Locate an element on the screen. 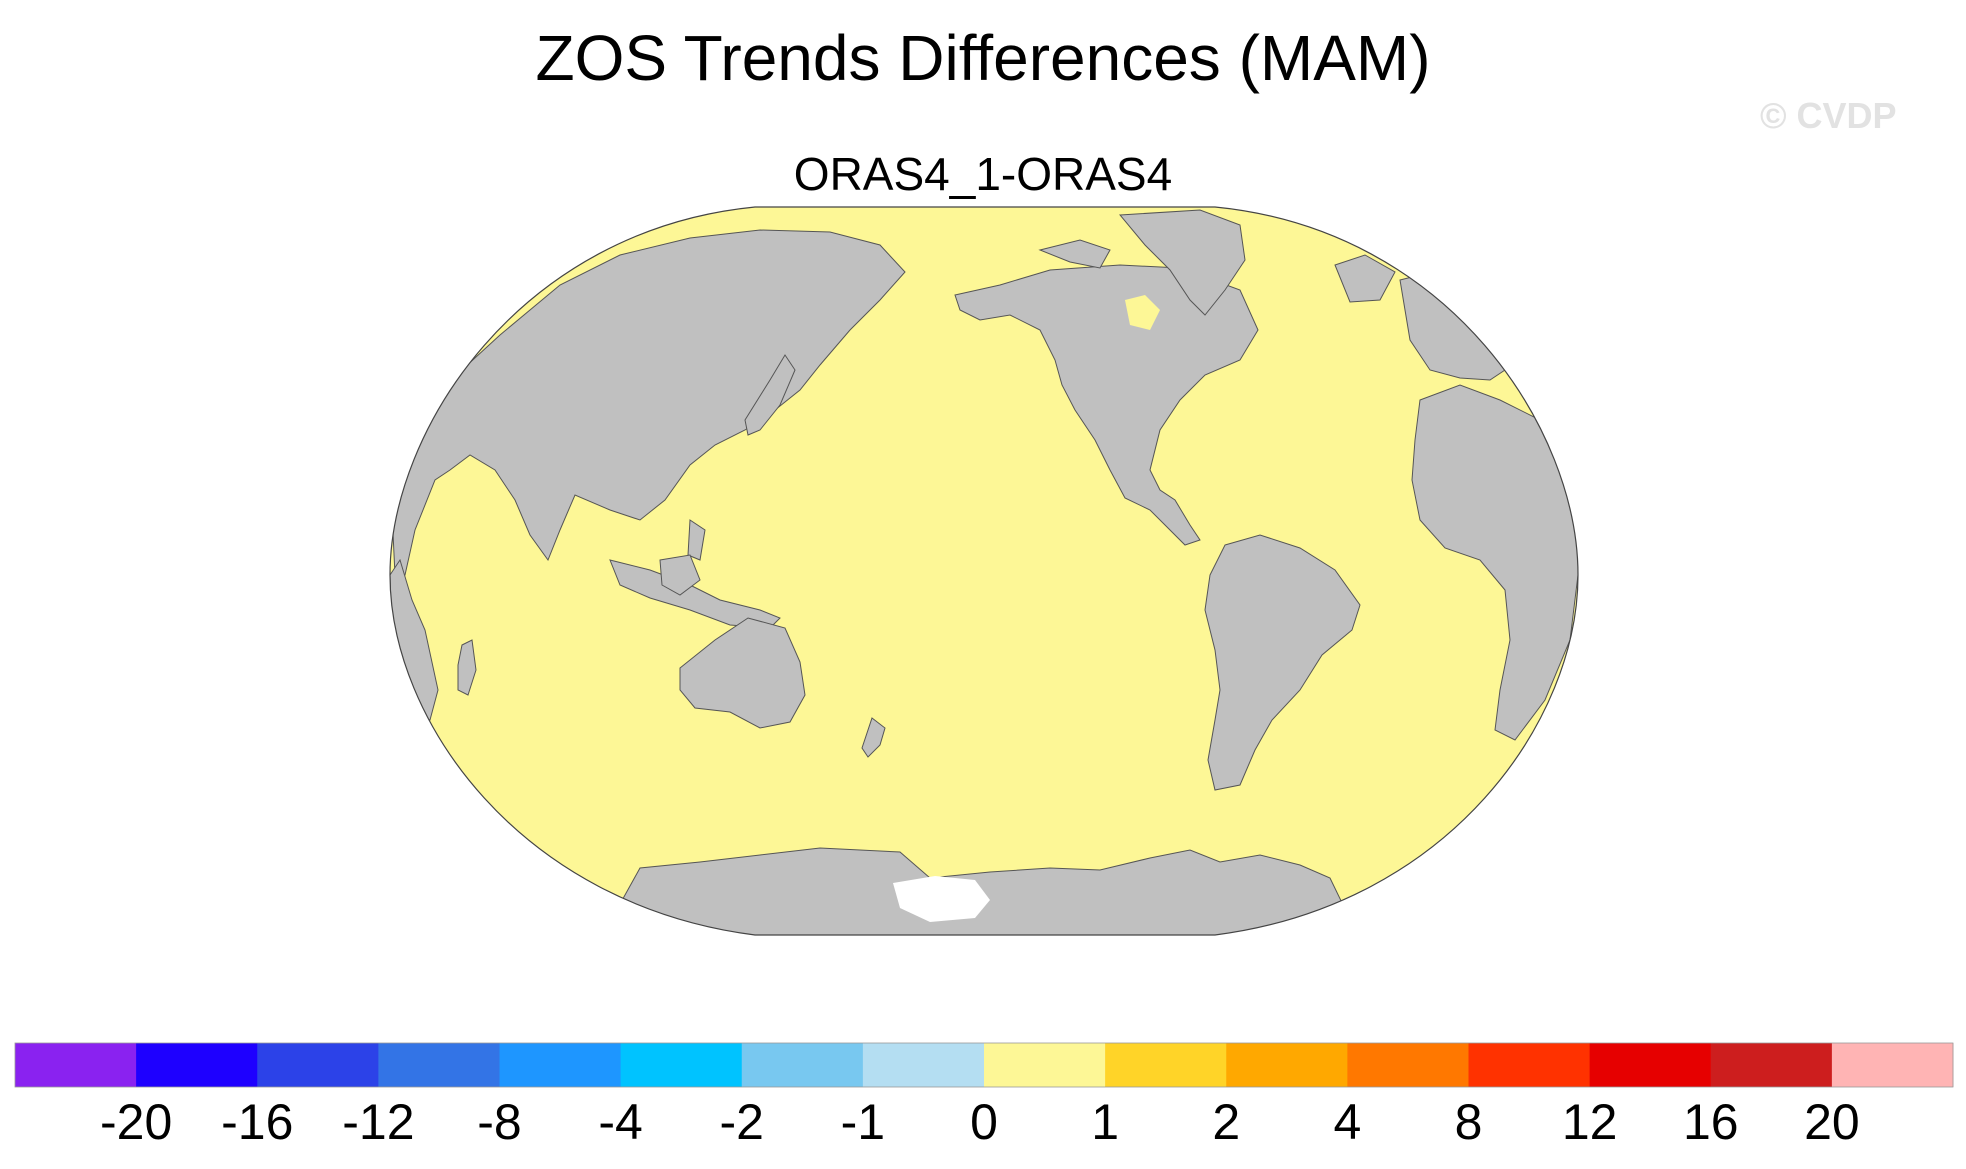 The width and height of the screenshot is (1966, 1169). colorbar-labels: -20 -16 -12 -8 -4 -2 -1 0 1 2 4 8 12 16 20 is located at coordinates (980, 1122).